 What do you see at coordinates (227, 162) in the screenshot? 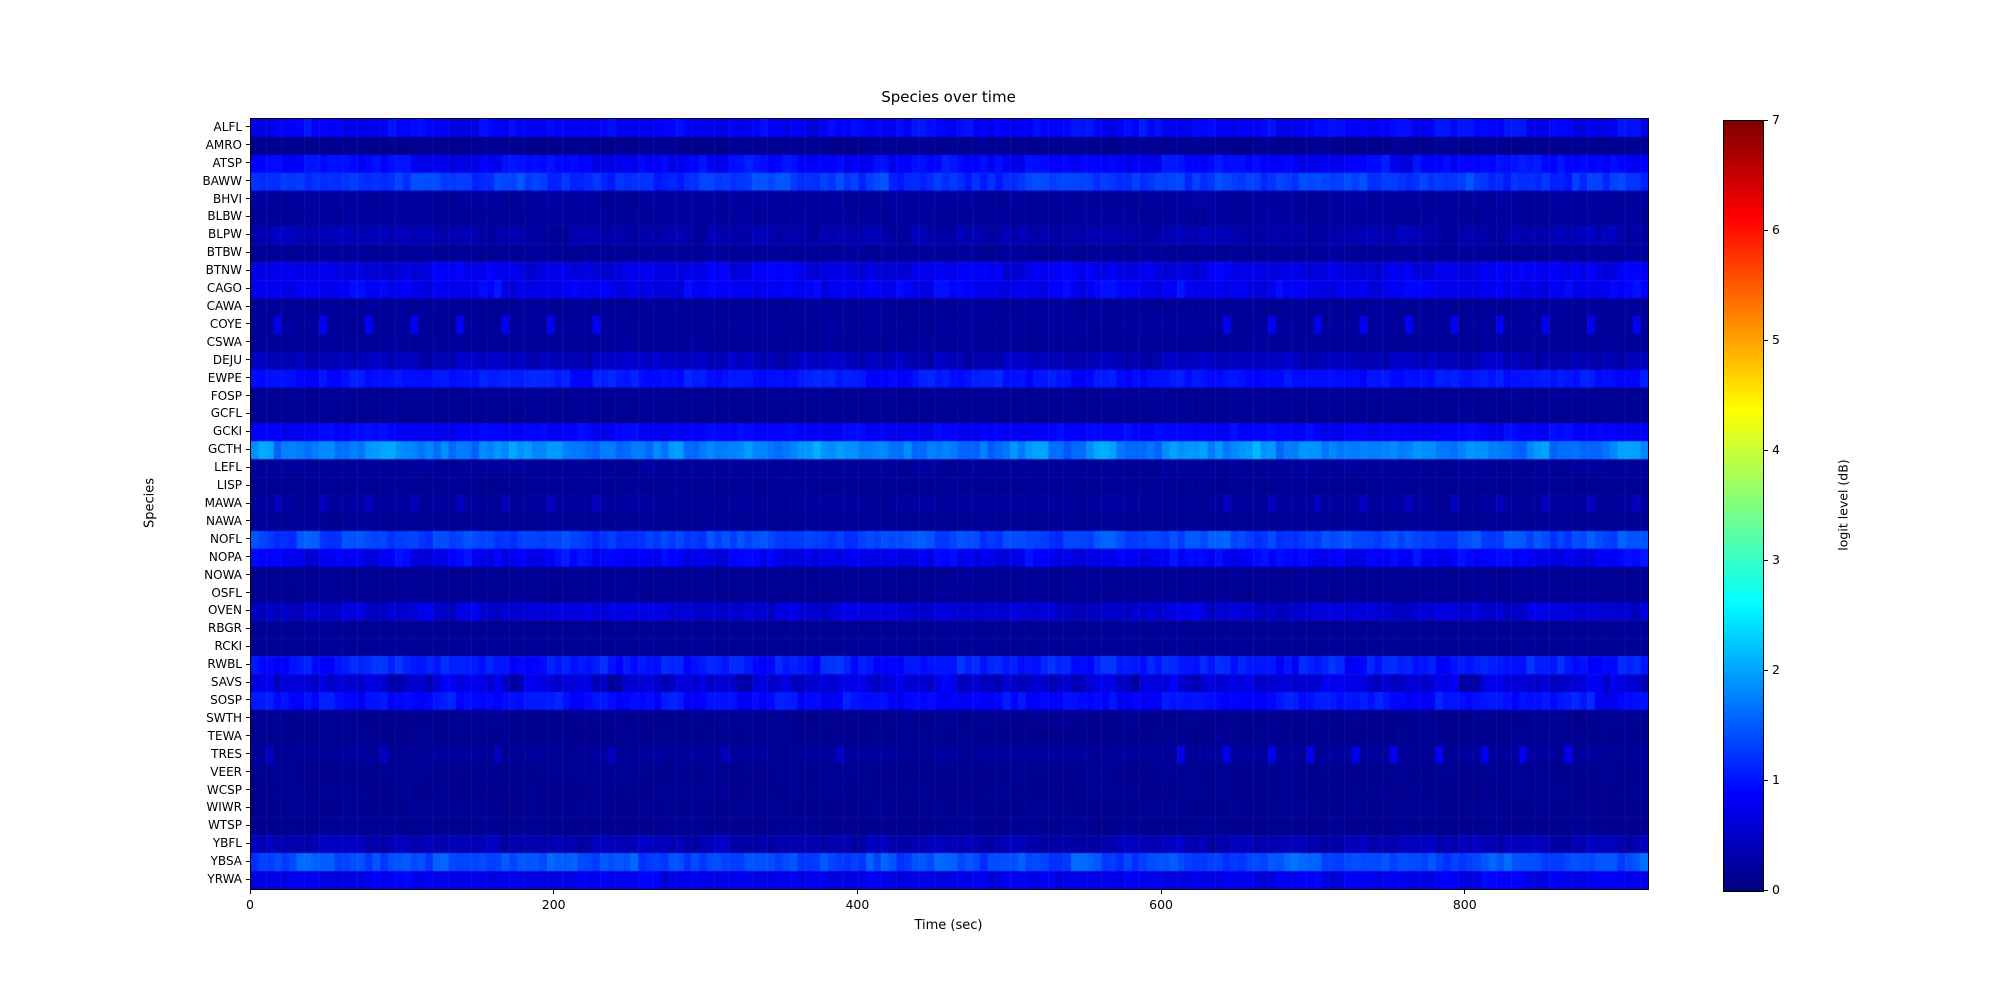
I see `y-tick-label-ATSP: ATSP` at bounding box center [227, 162].